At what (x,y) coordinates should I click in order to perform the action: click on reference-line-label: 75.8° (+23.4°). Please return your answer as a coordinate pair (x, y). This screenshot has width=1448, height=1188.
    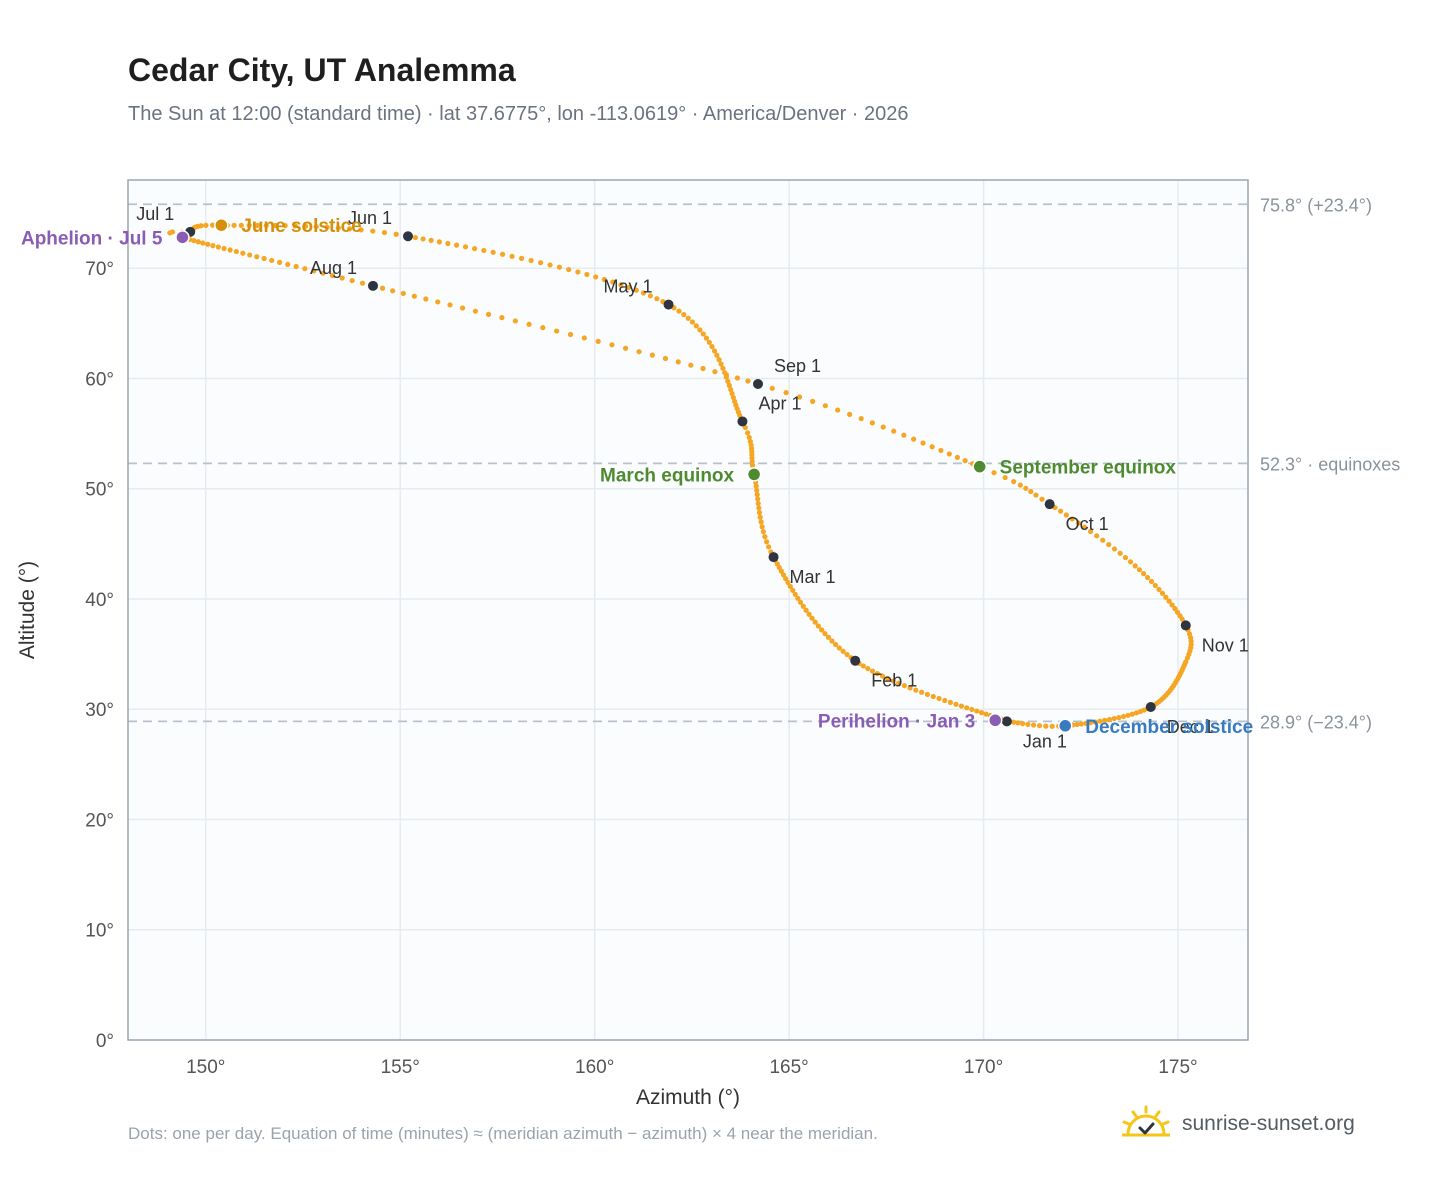
    Looking at the image, I should click on (1316, 205).